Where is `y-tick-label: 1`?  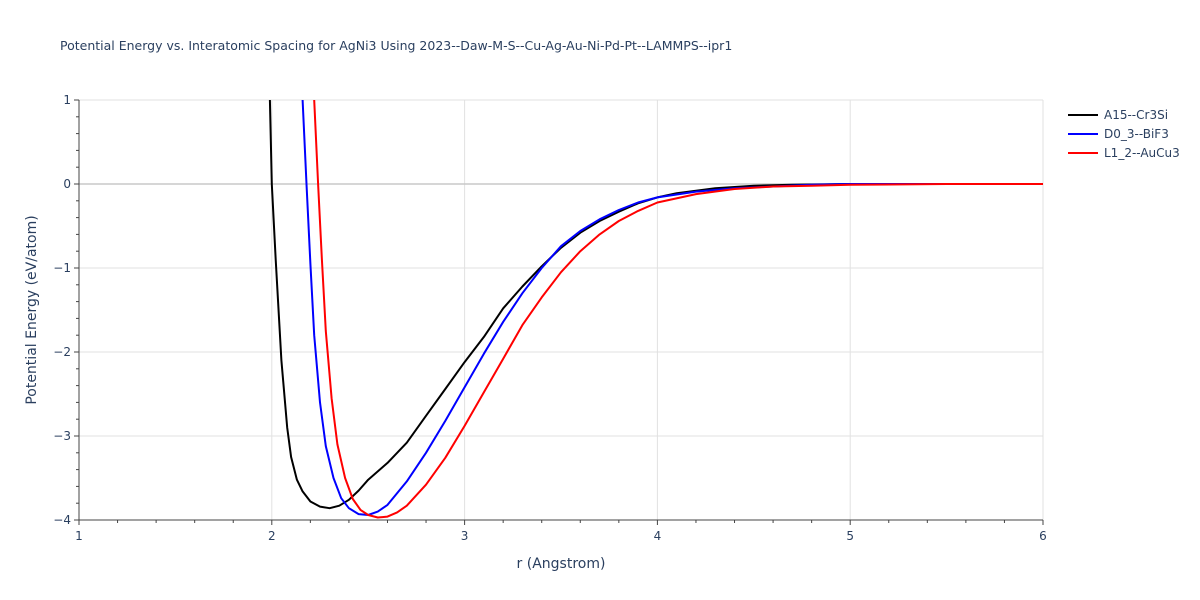
y-tick-label: 1 is located at coordinates (67, 100).